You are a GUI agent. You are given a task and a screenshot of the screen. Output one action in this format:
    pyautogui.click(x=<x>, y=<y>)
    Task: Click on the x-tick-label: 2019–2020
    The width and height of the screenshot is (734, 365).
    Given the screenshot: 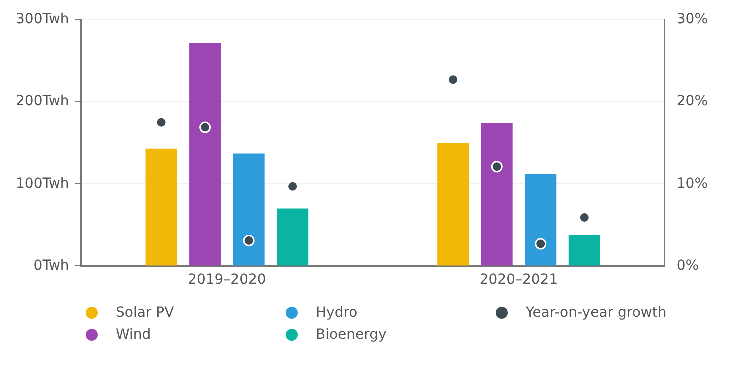 What is the action you would take?
    pyautogui.click(x=227, y=280)
    